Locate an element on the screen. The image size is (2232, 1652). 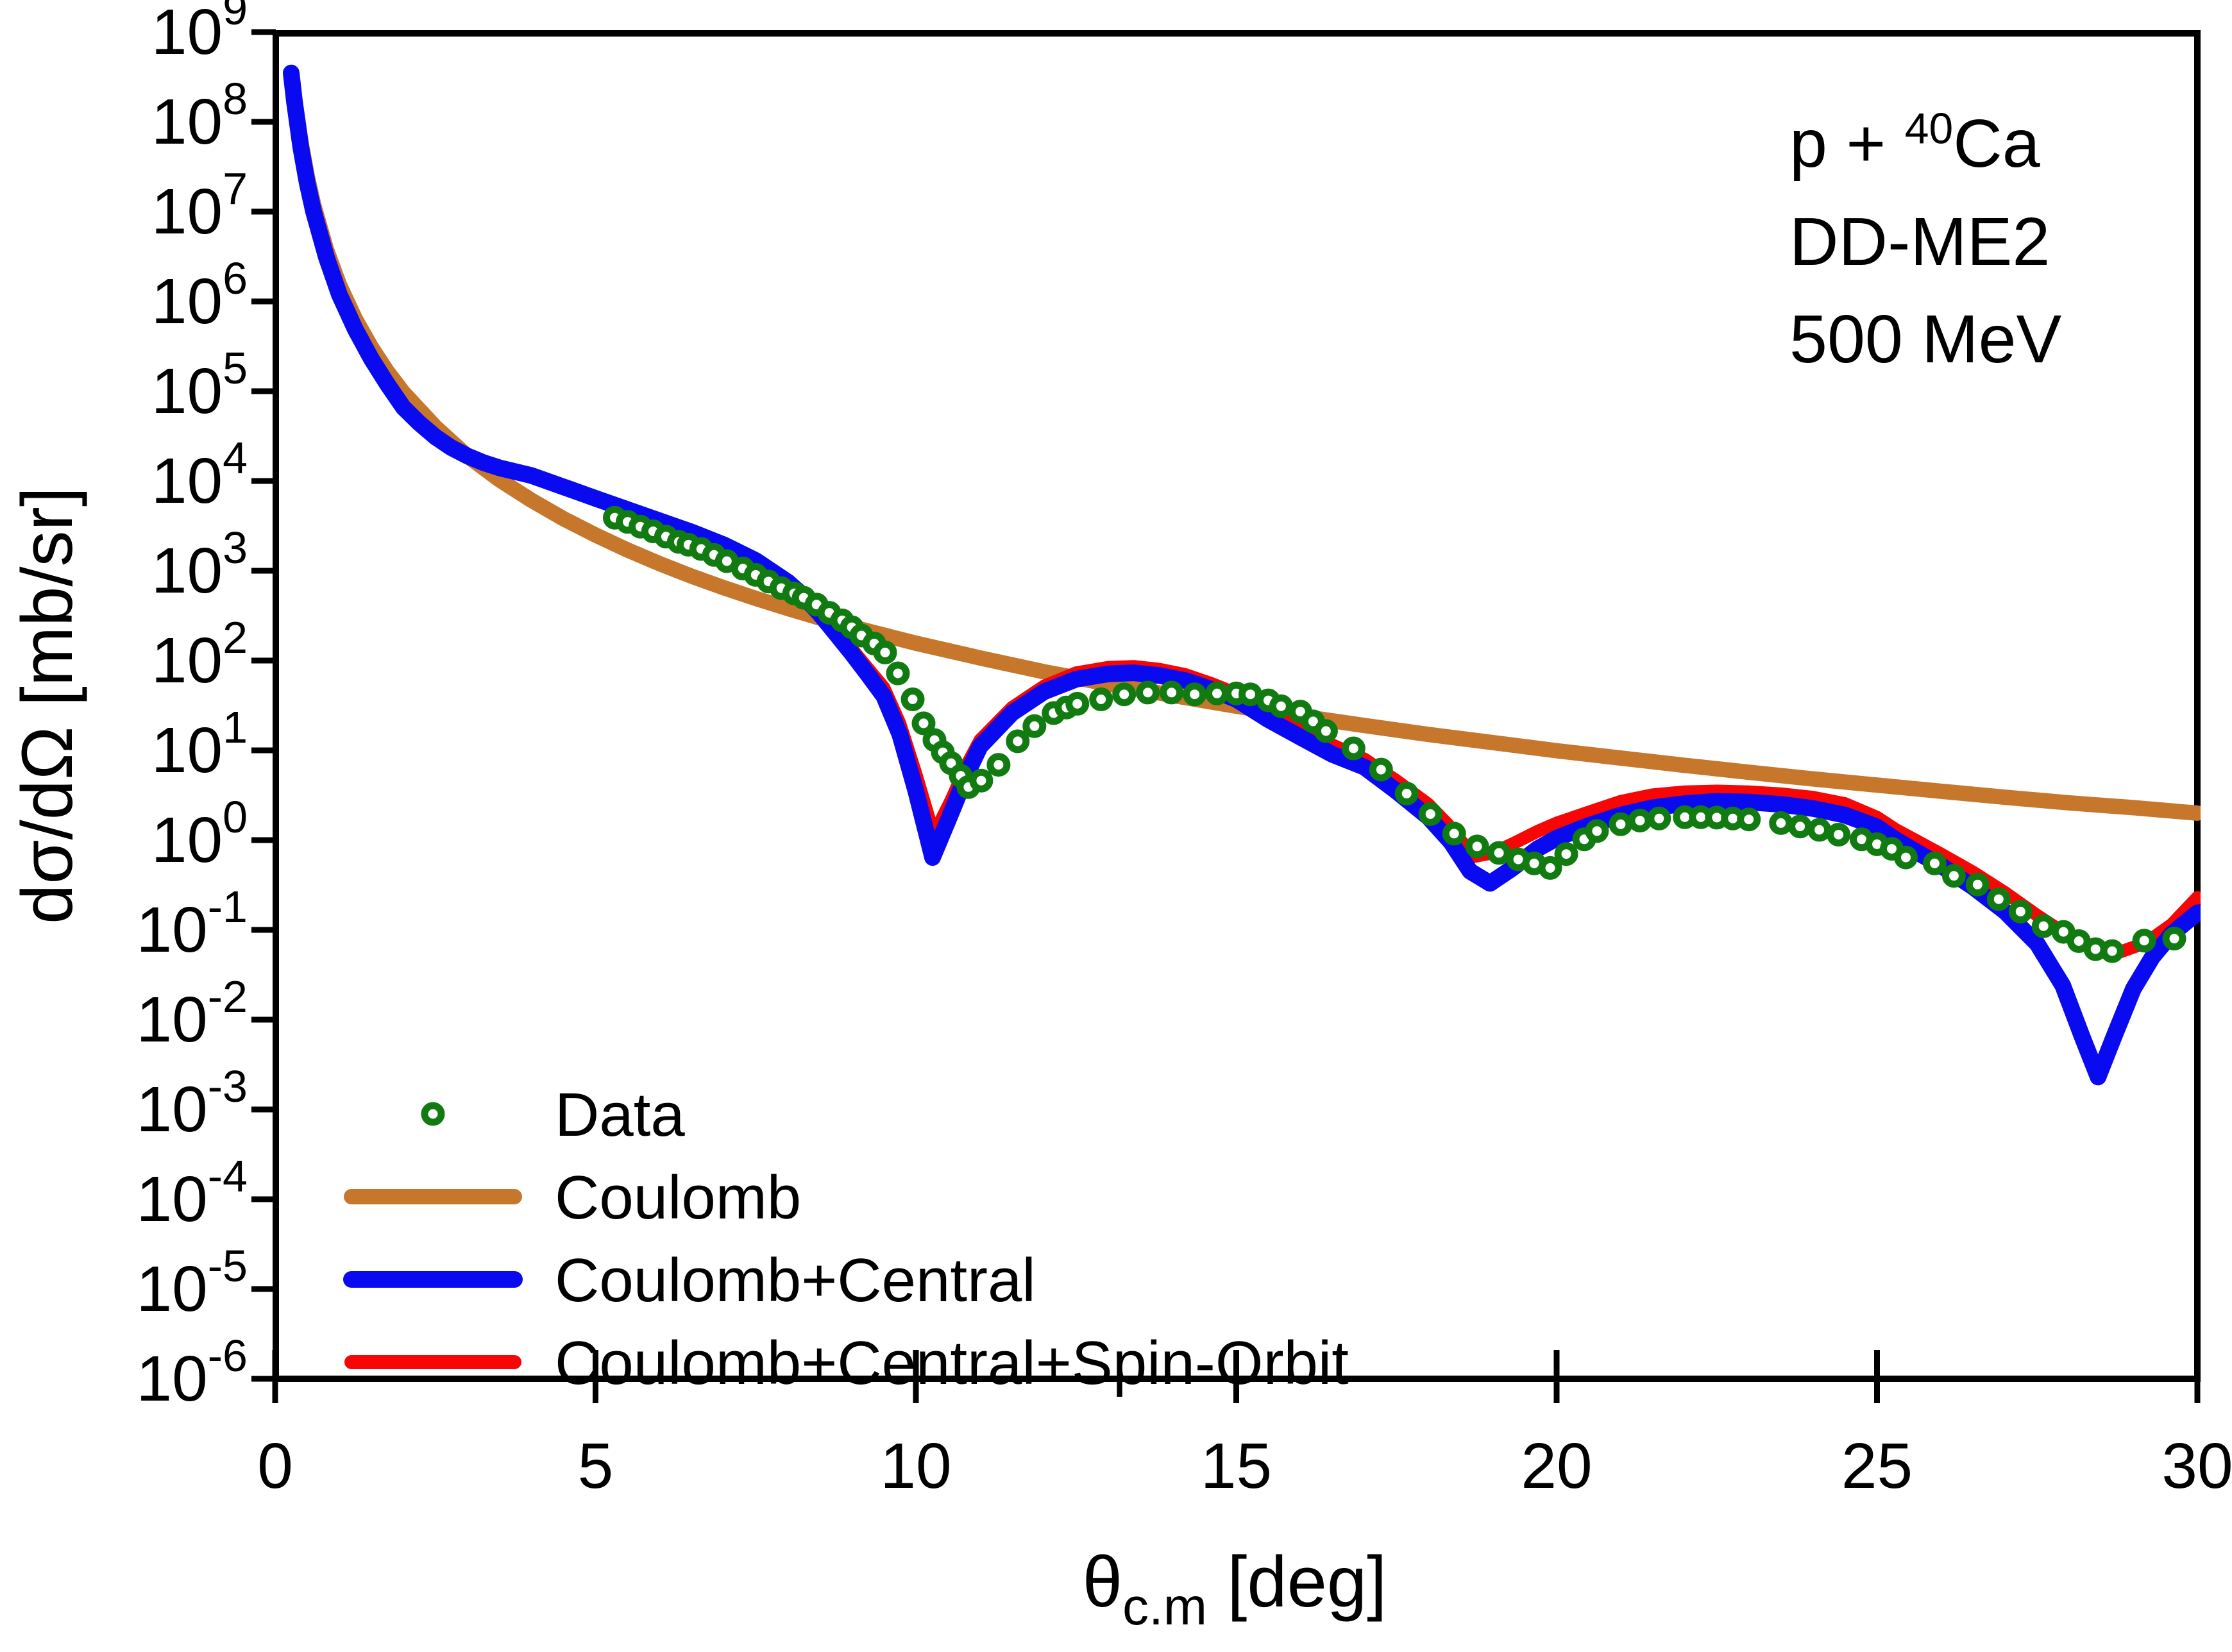
y-tick-label: 10⁴ is located at coordinates (199, 475).